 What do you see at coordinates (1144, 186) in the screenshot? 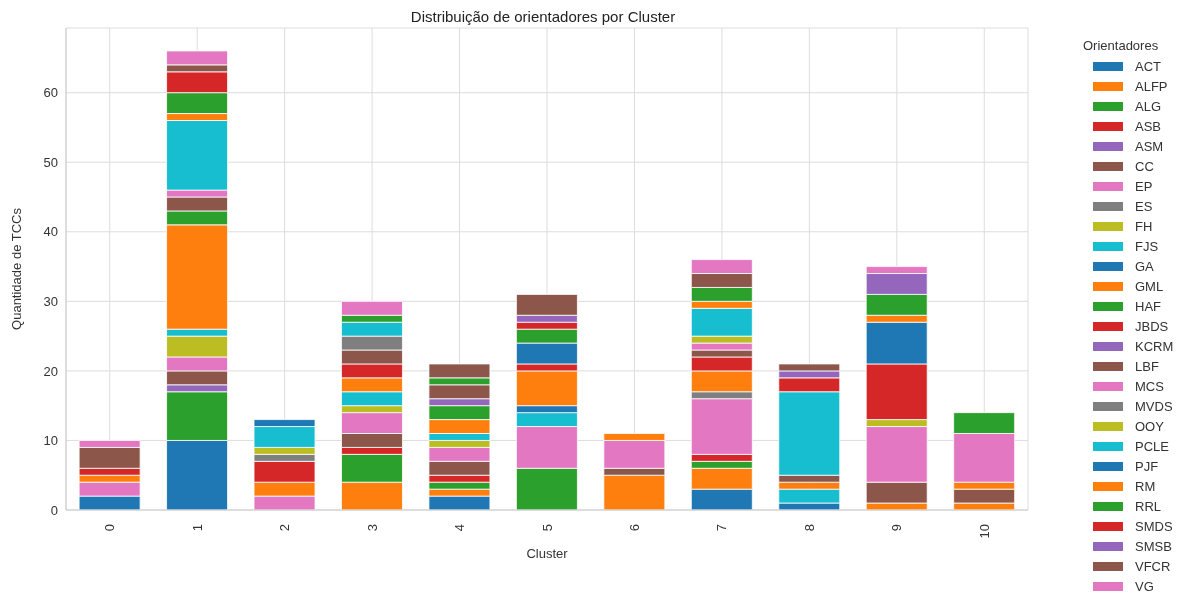
I see `legend-label: EP` at bounding box center [1144, 186].